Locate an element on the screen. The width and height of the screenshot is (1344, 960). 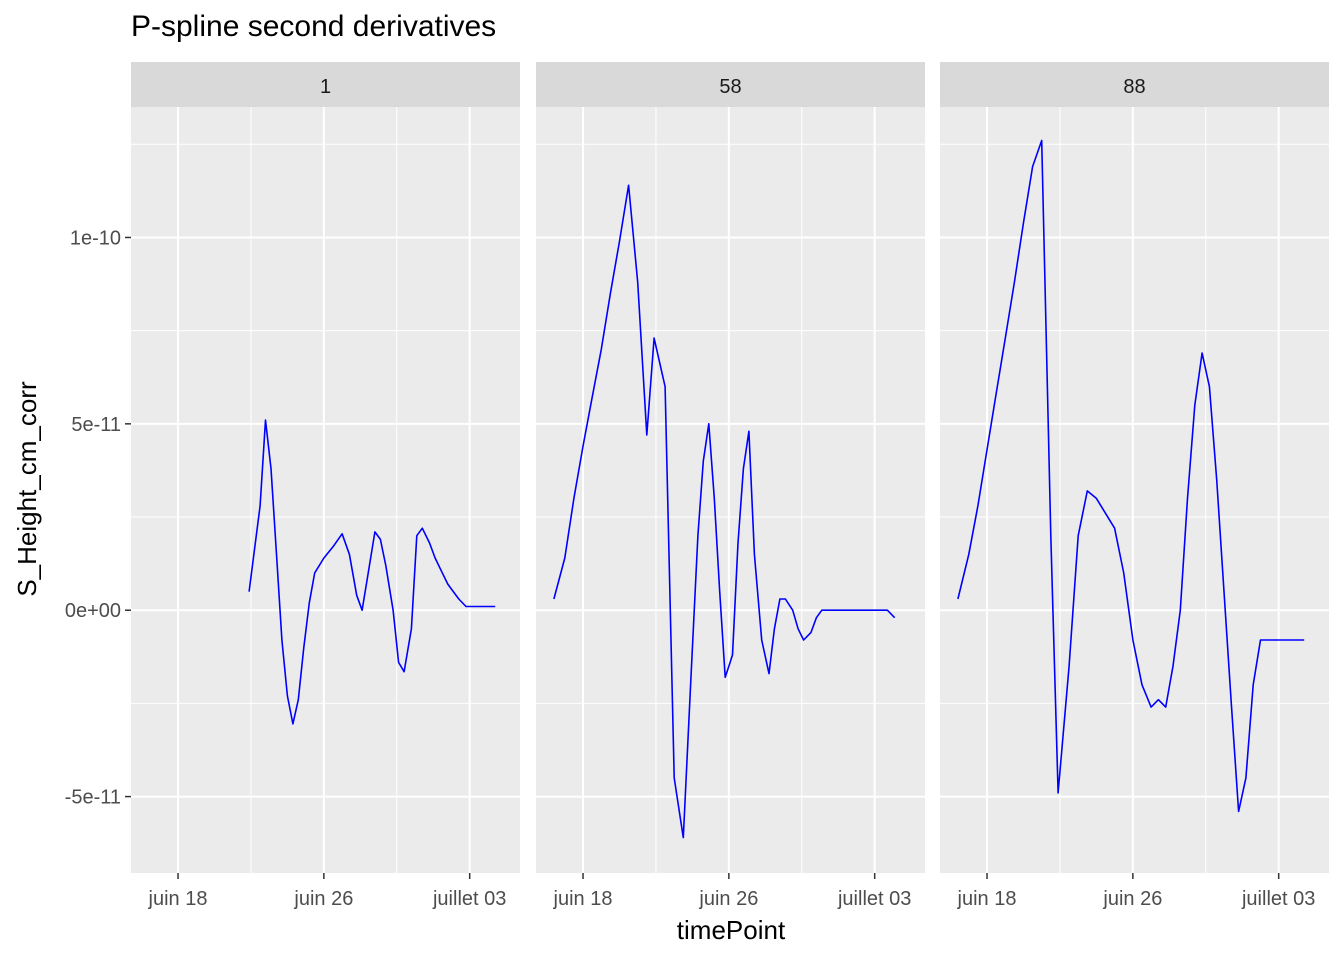
facet-strip-label: 88 is located at coordinates (1134, 87).